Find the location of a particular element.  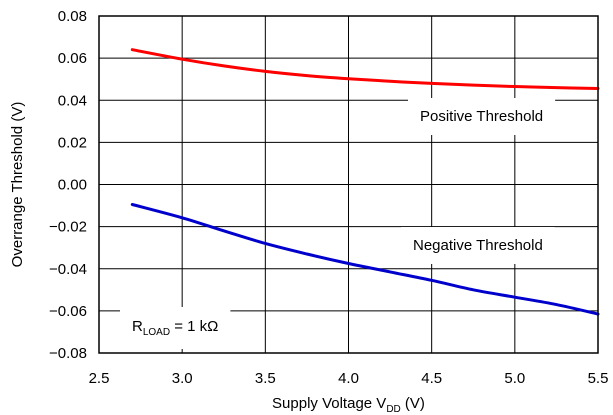

y-tick-label: −0.04 is located at coordinates (68, 269).